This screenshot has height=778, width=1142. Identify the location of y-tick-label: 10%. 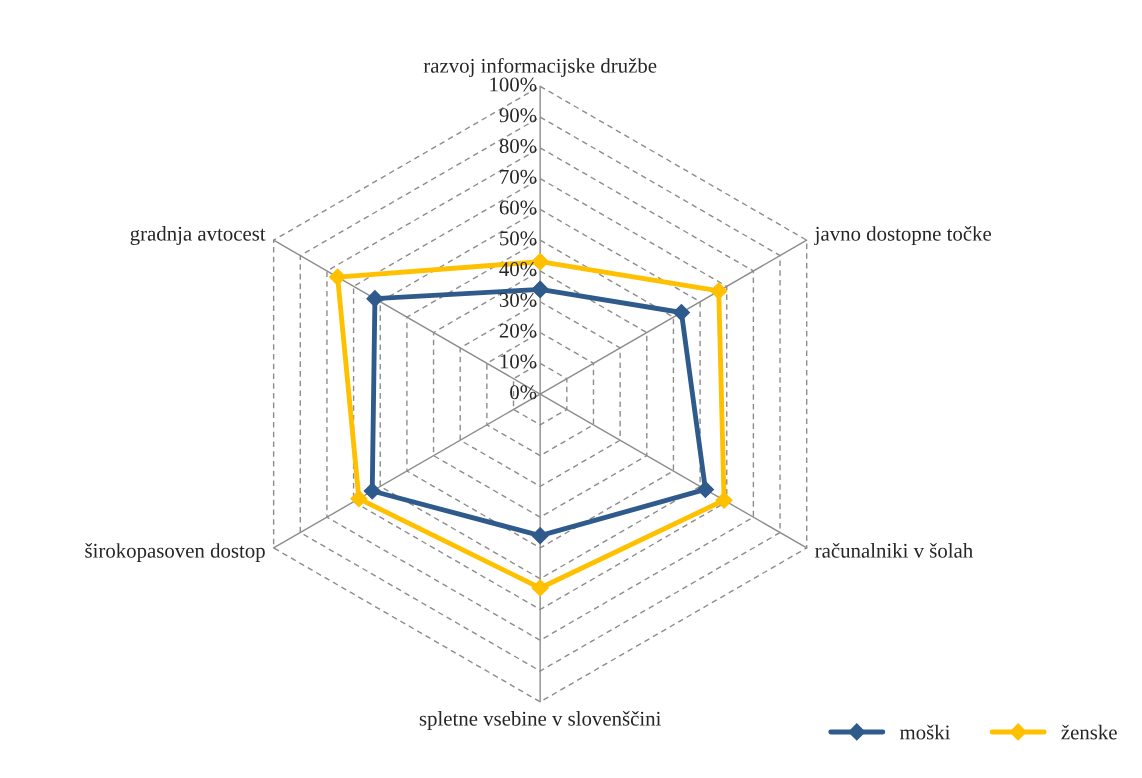
(518, 361).